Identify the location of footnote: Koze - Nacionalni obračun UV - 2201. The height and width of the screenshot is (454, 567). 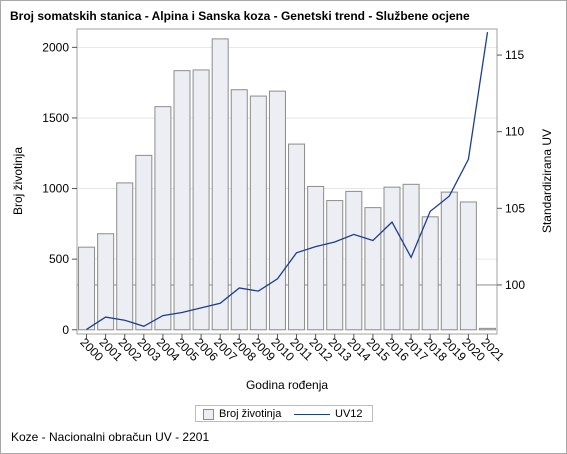
(110, 437).